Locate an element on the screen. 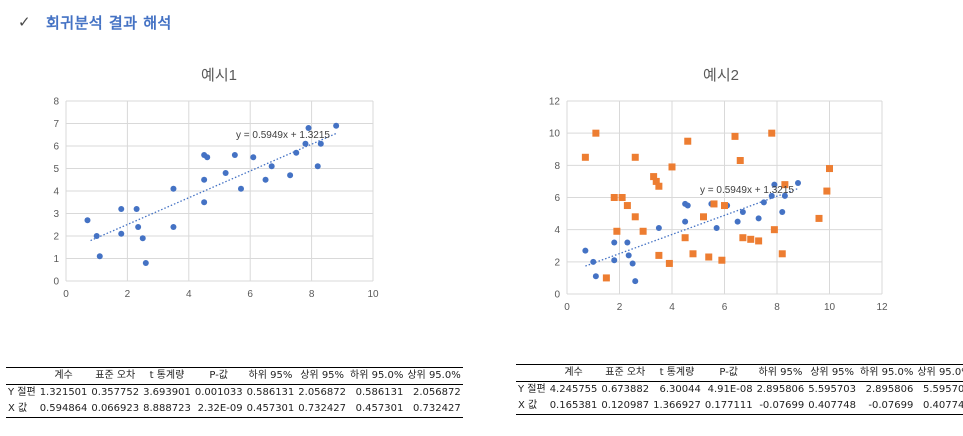  table-cell: 8.888723 is located at coordinates (167, 409).